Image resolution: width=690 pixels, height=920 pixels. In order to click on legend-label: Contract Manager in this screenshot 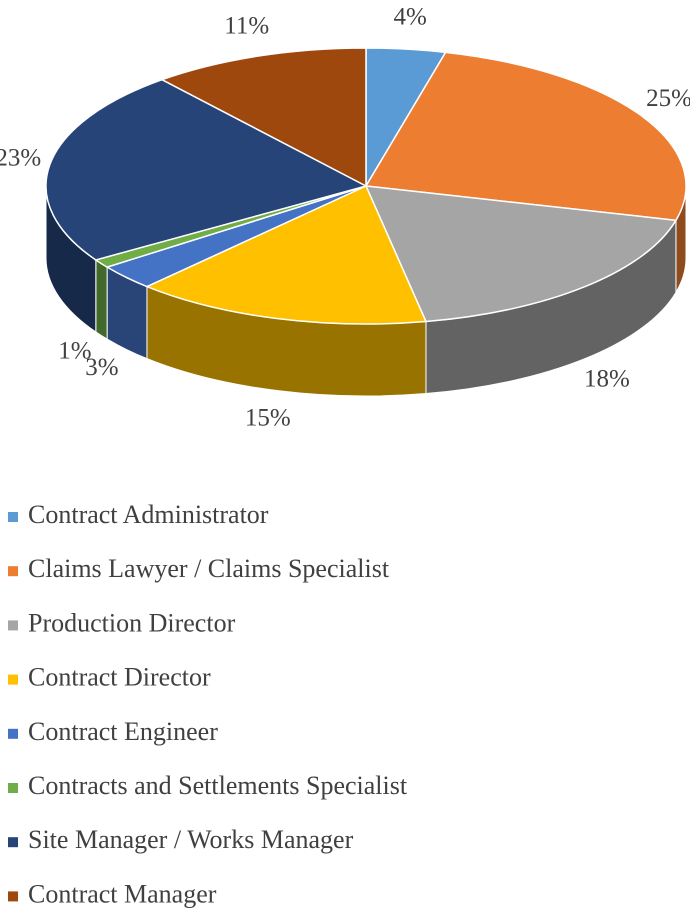, I will do `click(122, 893)`.